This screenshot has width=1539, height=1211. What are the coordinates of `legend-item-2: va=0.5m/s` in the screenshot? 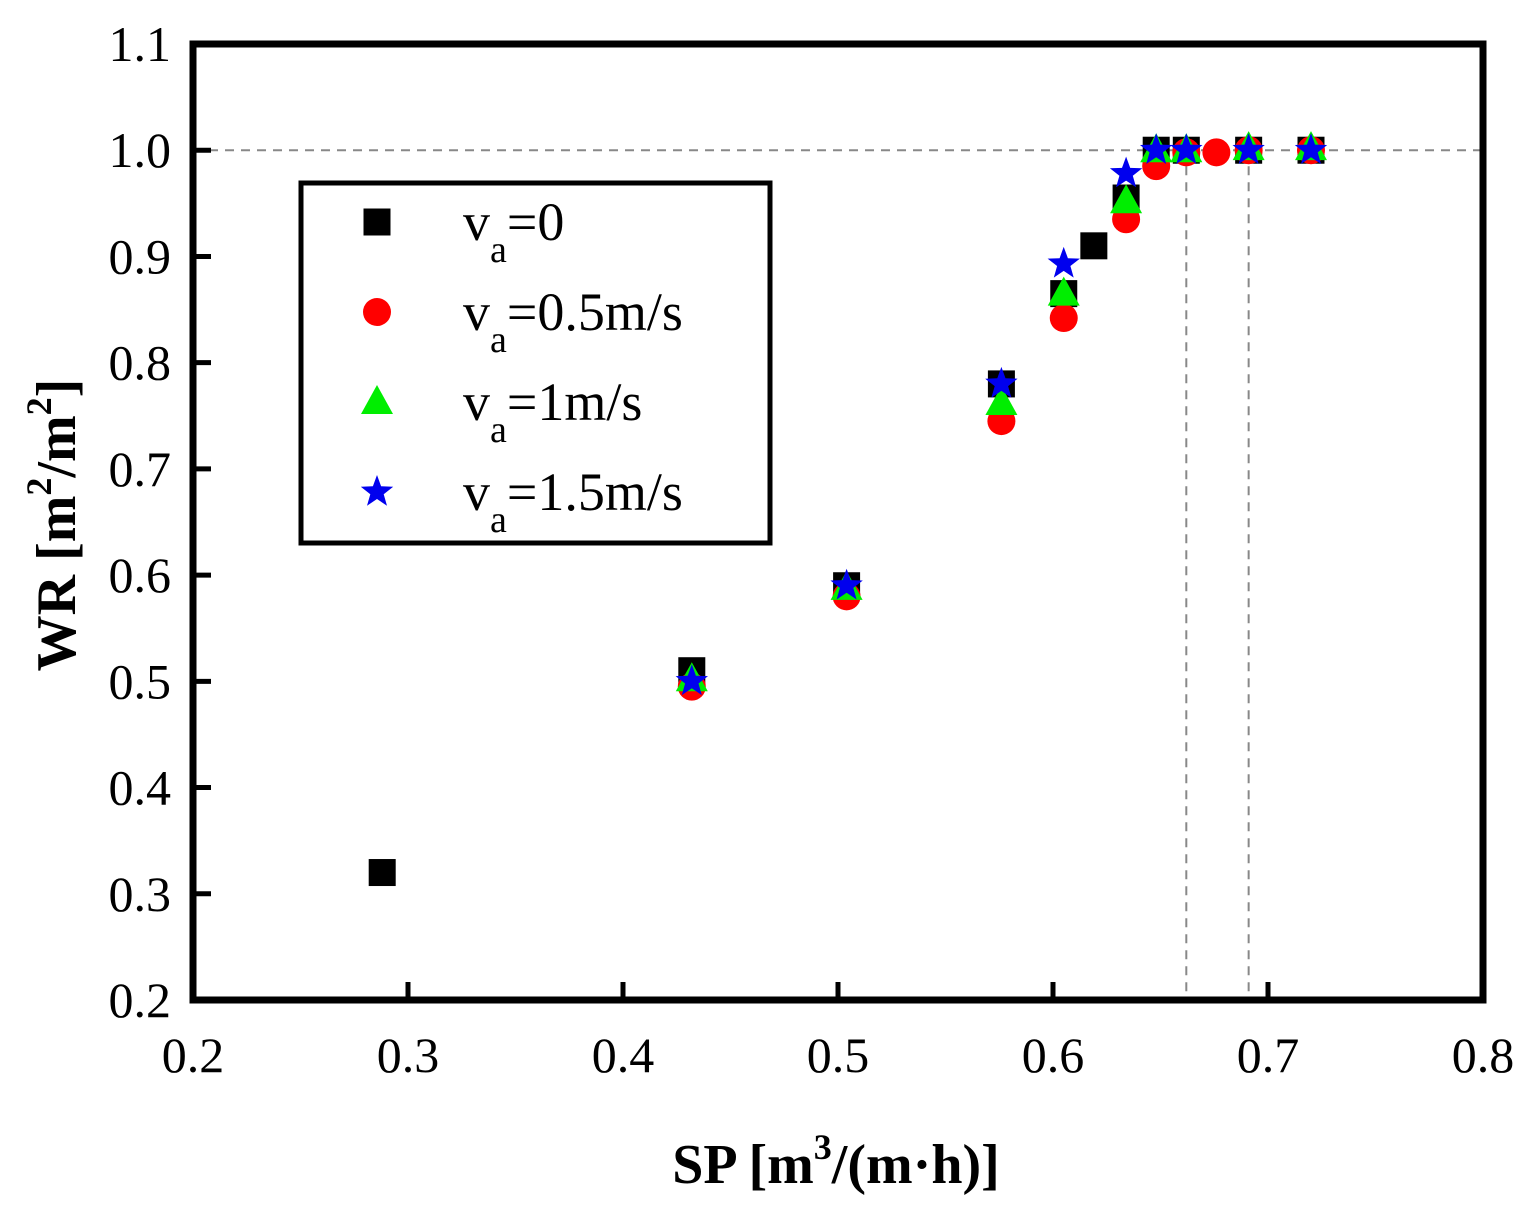 It's located at (523, 321).